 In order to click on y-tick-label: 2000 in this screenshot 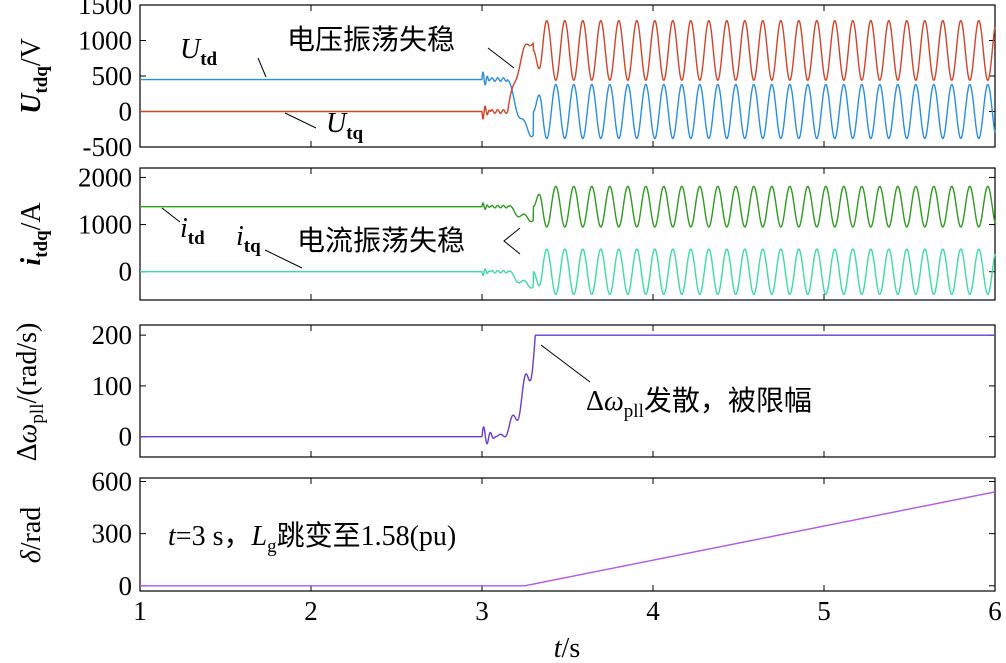, I will do `click(105, 177)`.